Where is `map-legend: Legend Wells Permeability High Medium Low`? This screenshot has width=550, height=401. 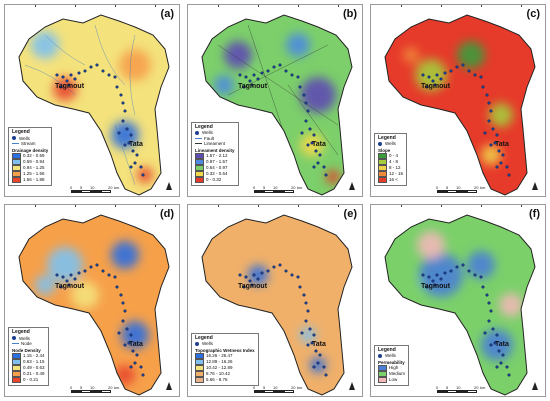 map-legend: Legend Wells Permeability High Medium Low is located at coordinates (392, 365).